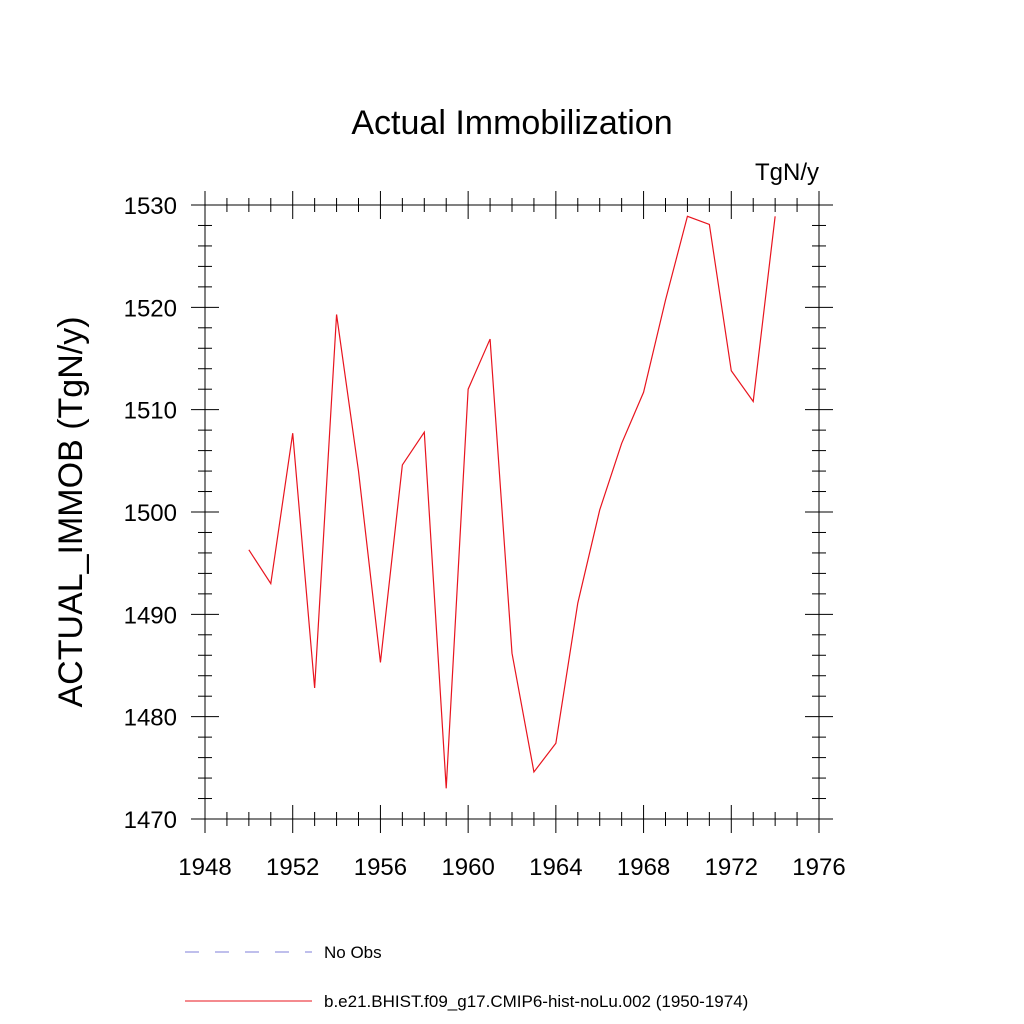  I want to click on y-tick-label: 1510, so click(150, 411).